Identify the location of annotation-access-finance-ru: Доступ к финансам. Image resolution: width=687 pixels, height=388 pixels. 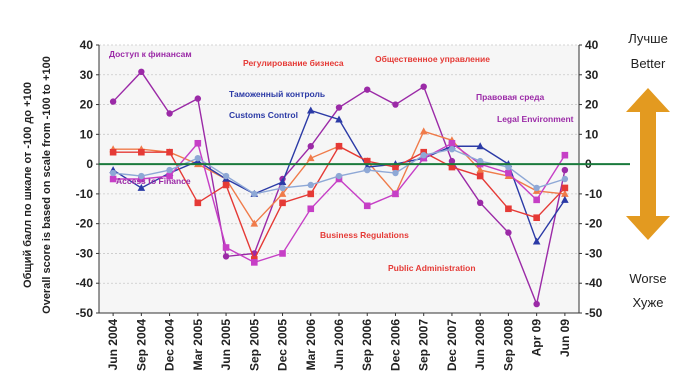
(150, 54).